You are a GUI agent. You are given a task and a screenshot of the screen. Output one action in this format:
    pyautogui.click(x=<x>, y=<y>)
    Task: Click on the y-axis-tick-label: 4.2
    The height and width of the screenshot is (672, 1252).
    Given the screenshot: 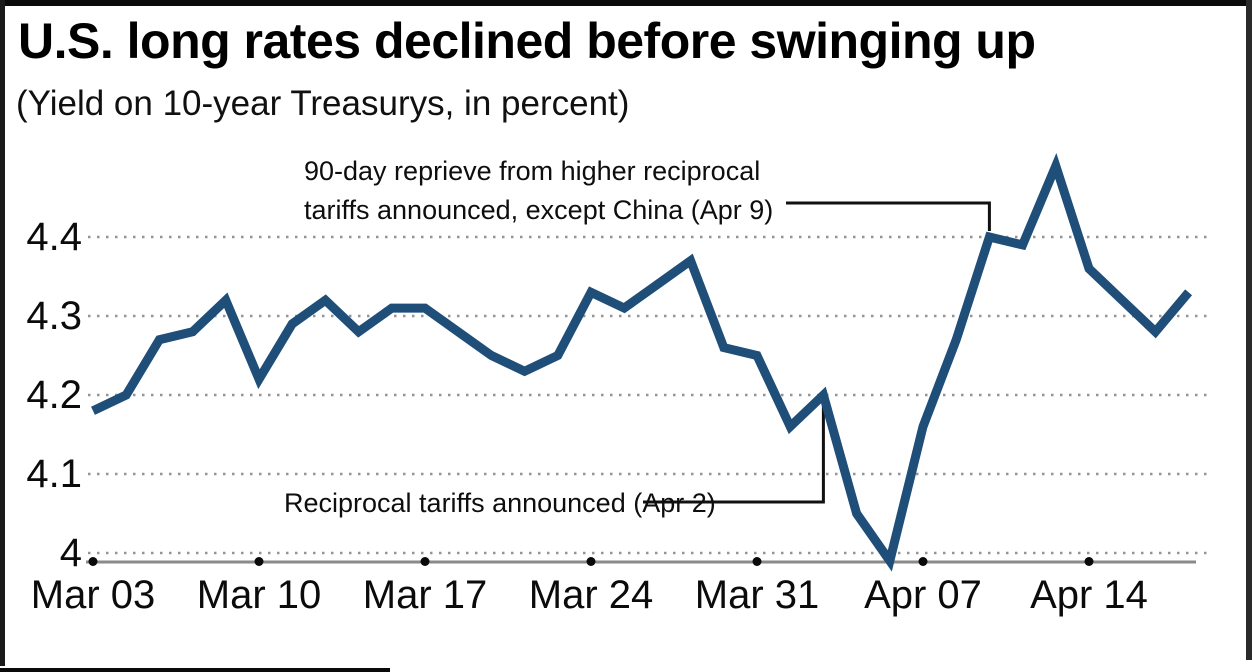 What is the action you would take?
    pyautogui.click(x=54, y=395)
    